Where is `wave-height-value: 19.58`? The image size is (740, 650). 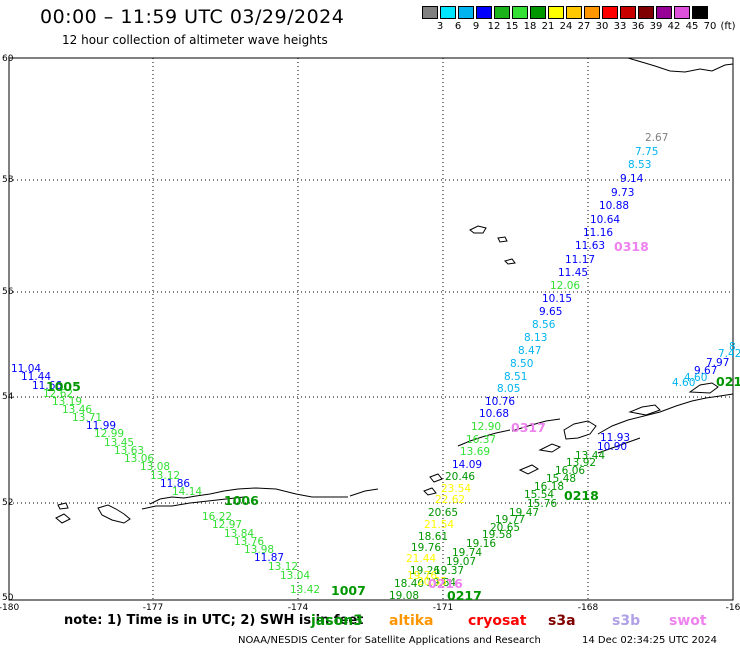 wave-height-value: 19.58 is located at coordinates (497, 535).